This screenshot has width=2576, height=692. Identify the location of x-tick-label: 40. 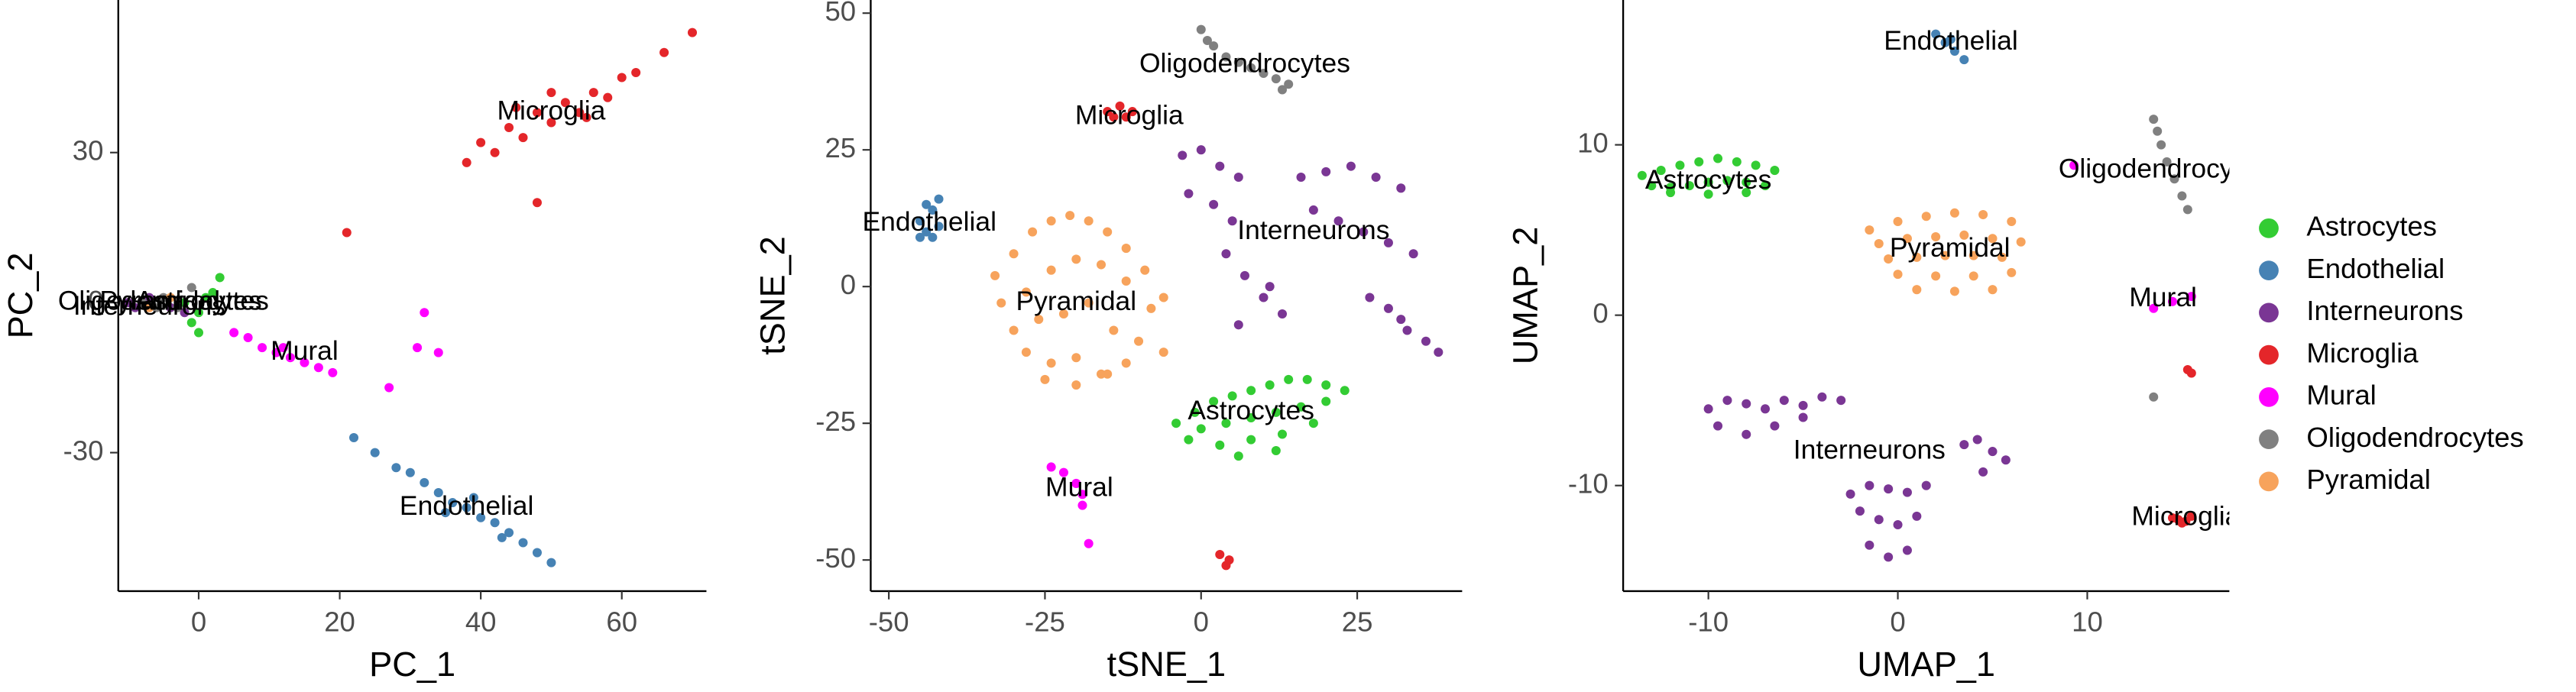
(481, 622).